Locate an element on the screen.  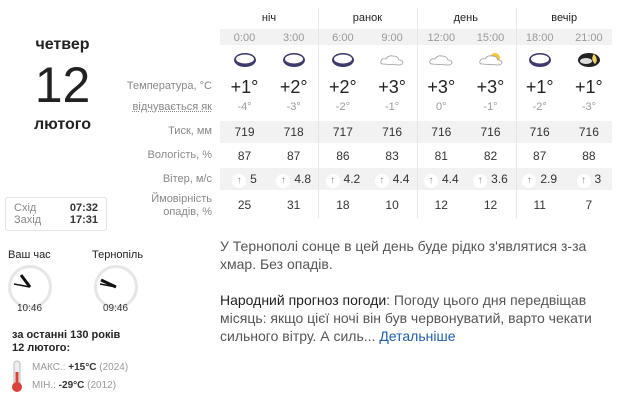
period-1: ранок is located at coordinates (367, 18).